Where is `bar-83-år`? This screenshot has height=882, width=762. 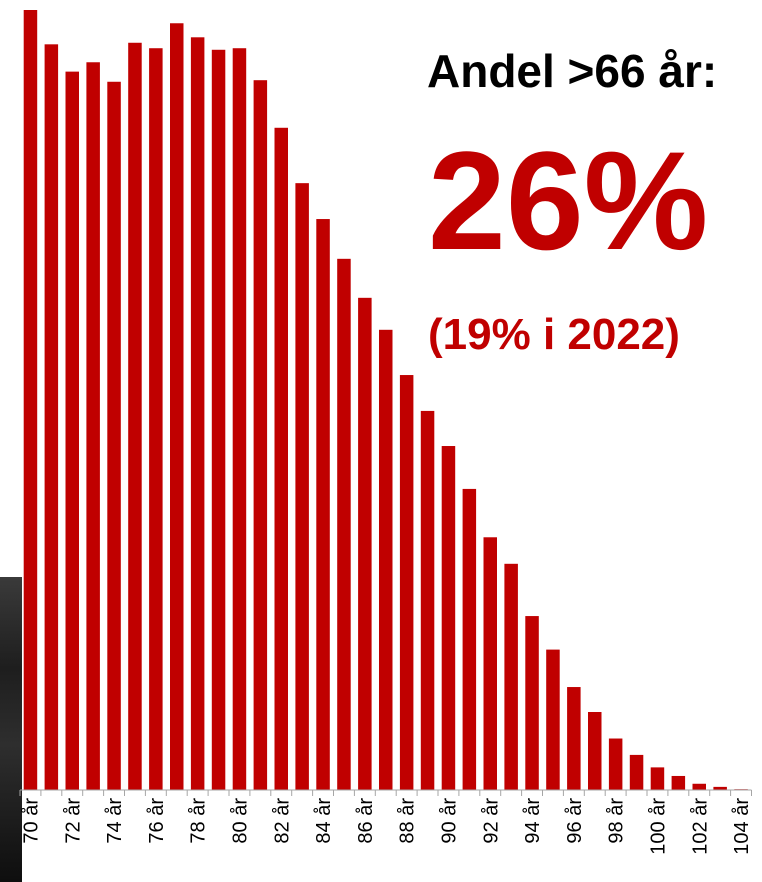
bar-83-år is located at coordinates (302, 486).